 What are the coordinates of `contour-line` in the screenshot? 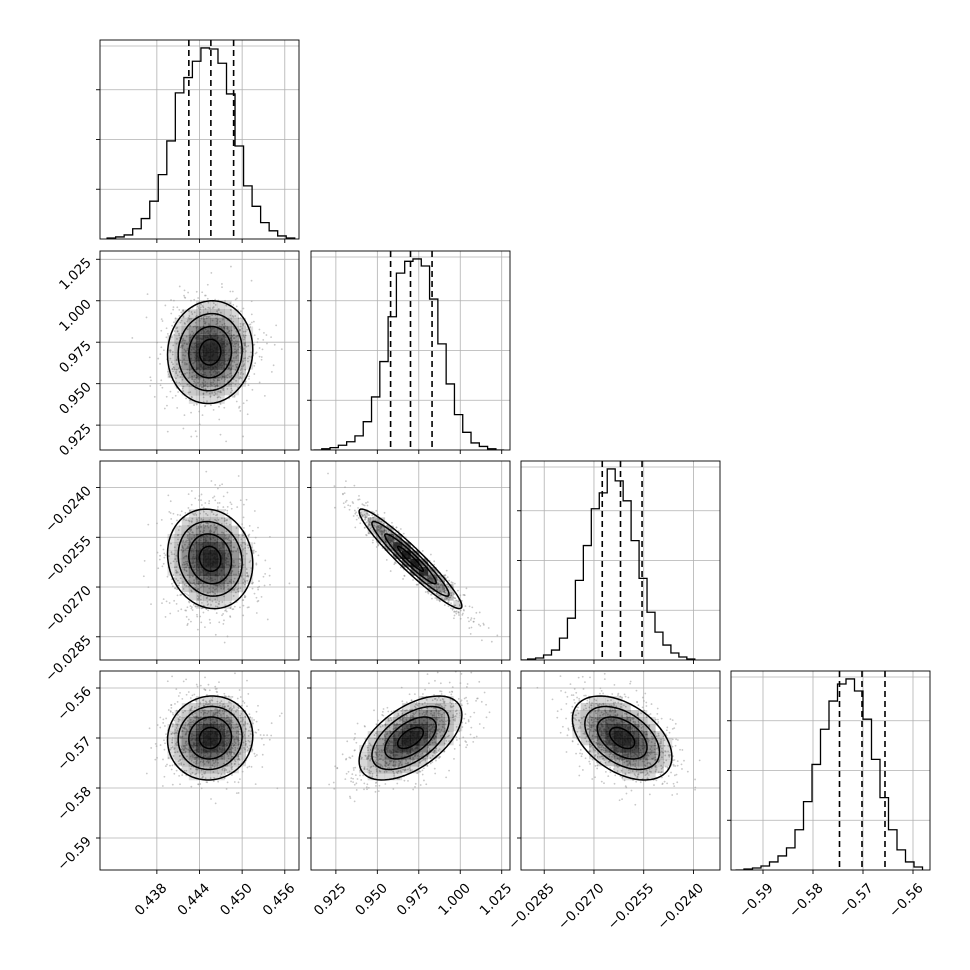 It's located at (210, 738).